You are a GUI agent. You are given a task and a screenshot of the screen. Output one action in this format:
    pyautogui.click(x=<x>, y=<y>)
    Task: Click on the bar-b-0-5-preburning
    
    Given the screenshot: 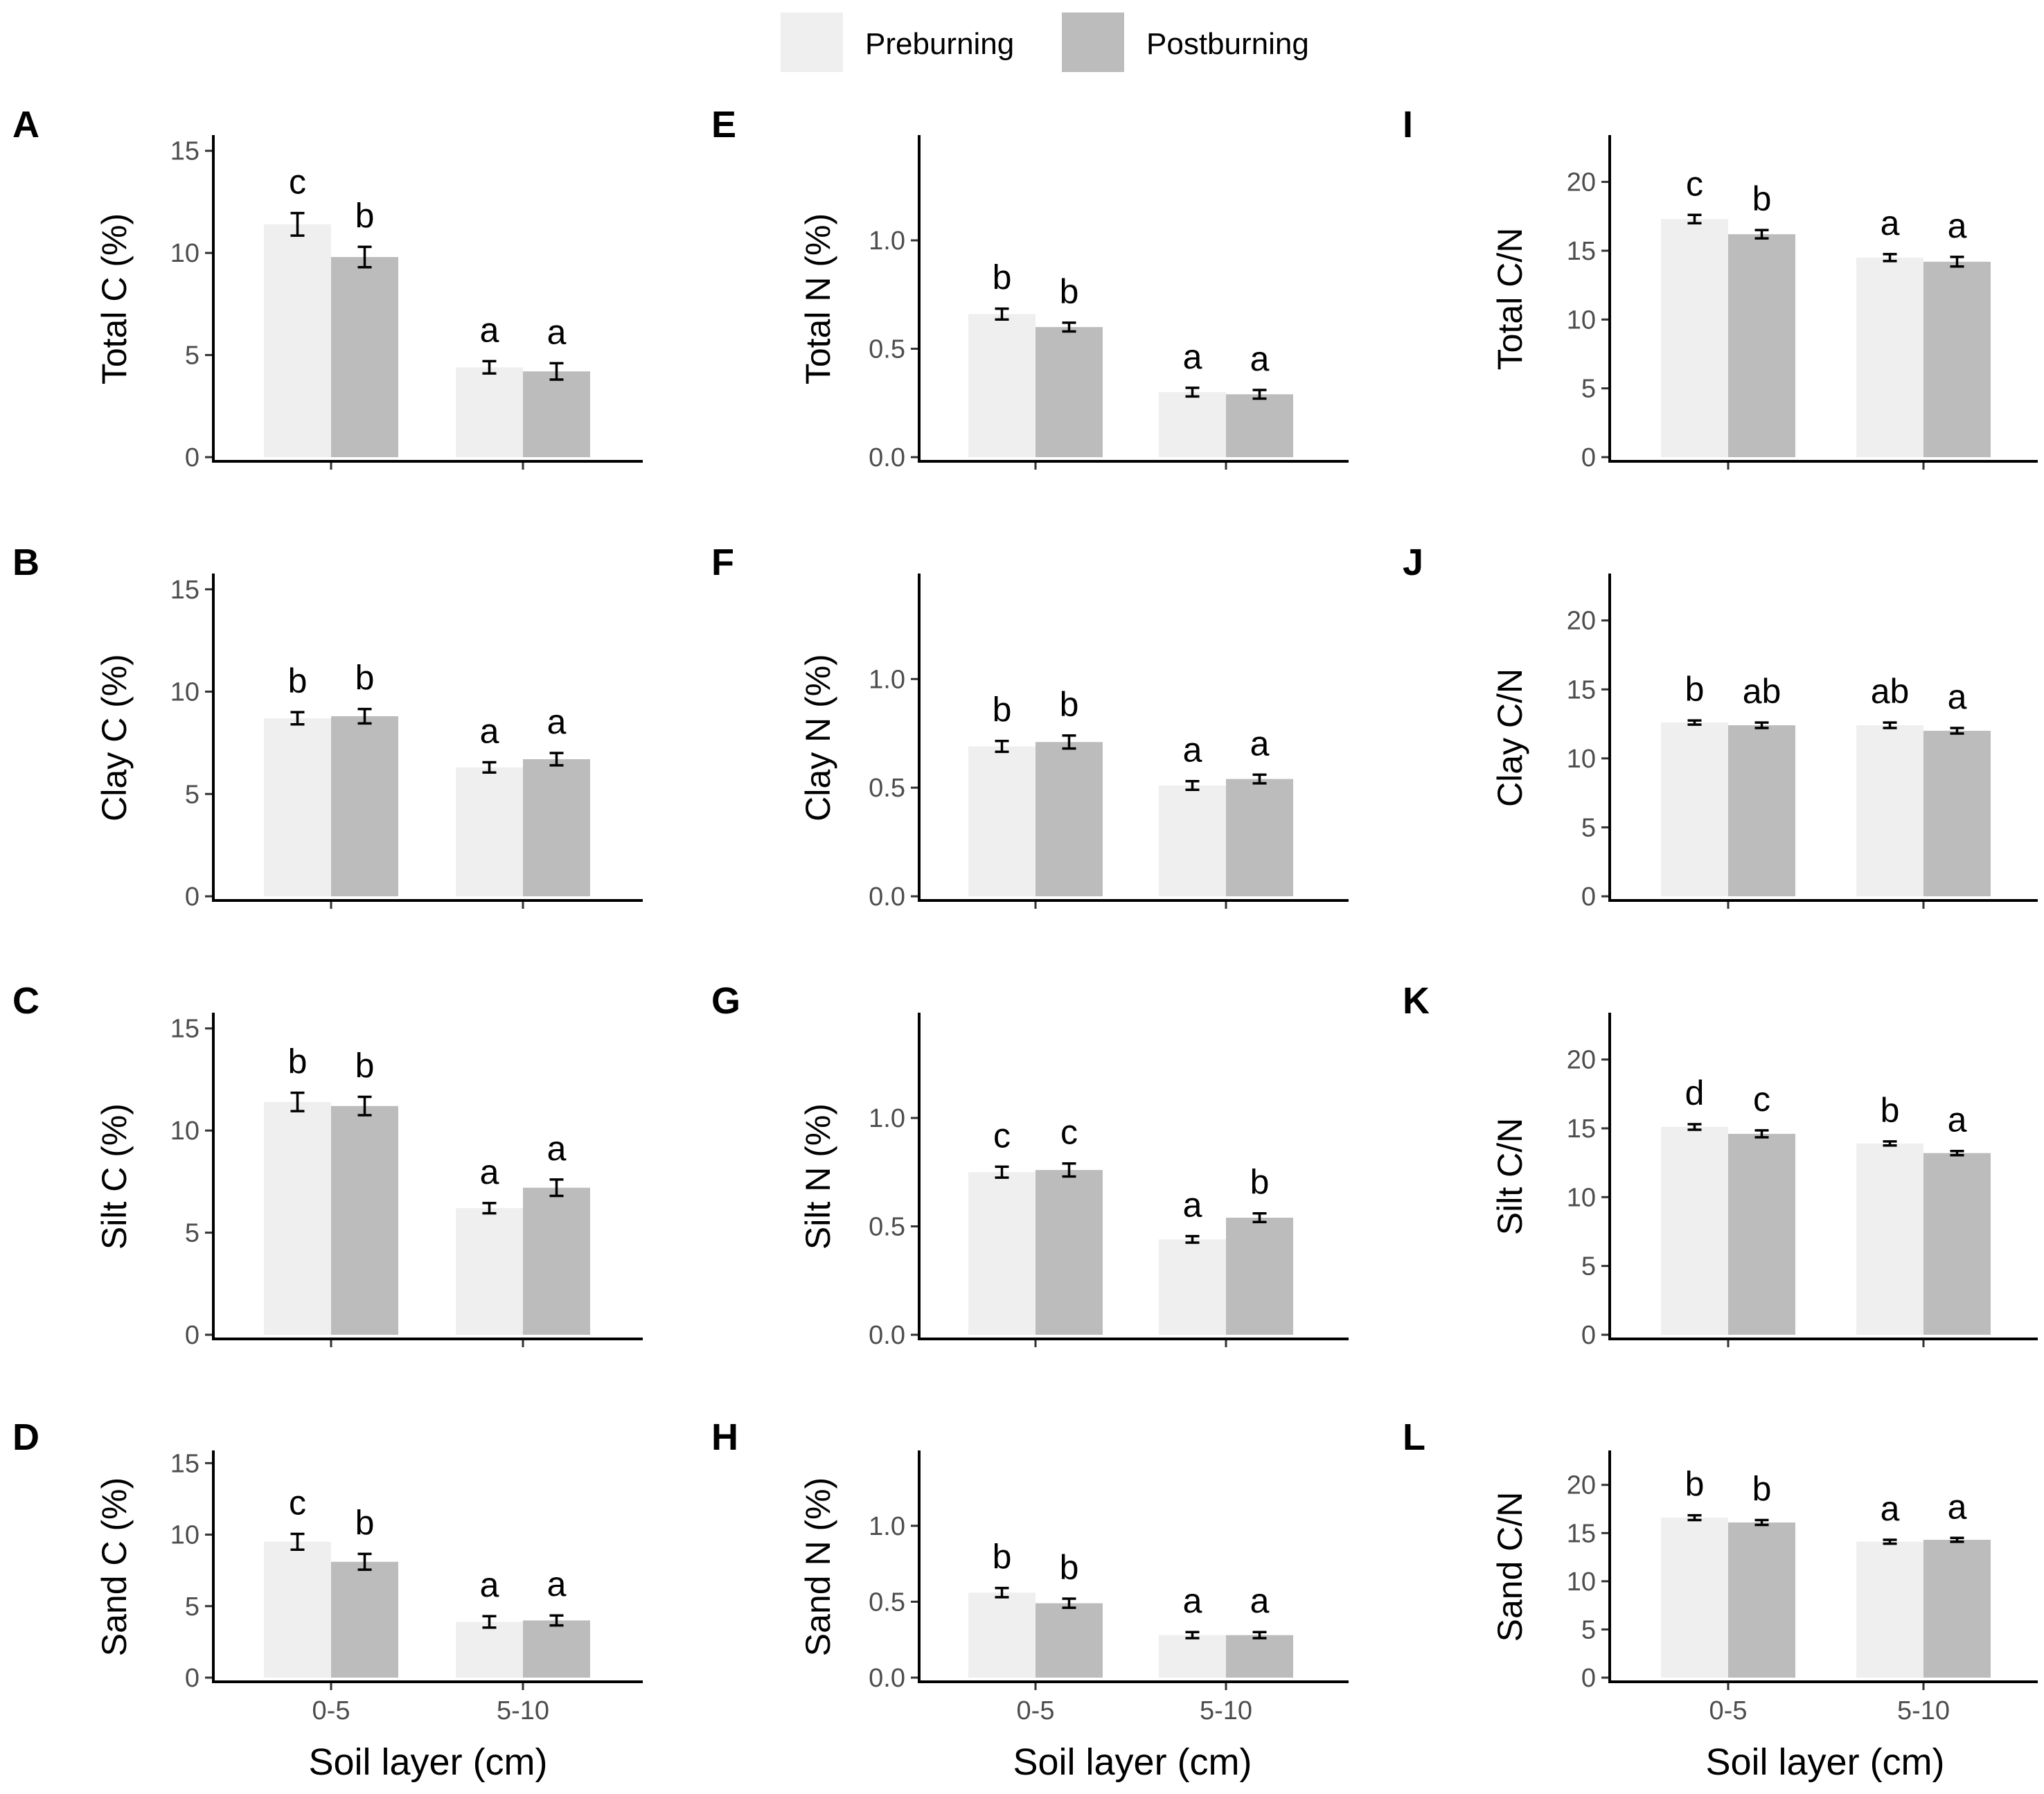 What is the action you would take?
    pyautogui.click(x=297, y=807)
    